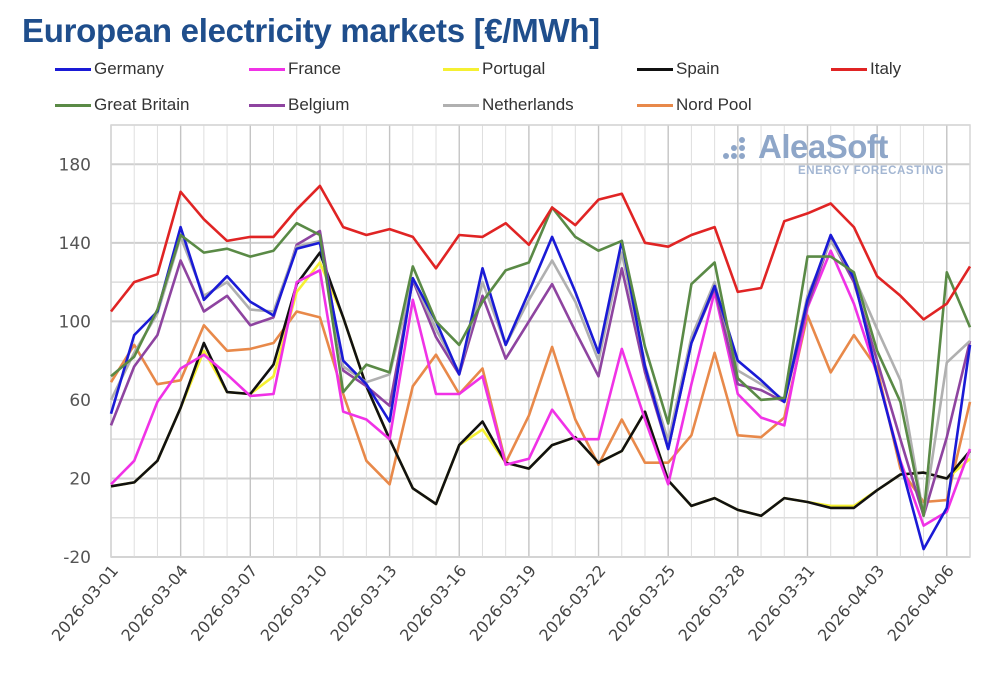 This screenshot has width=1000, height=697. Describe the element at coordinates (314, 68) in the screenshot. I see `legend-label: France` at that location.